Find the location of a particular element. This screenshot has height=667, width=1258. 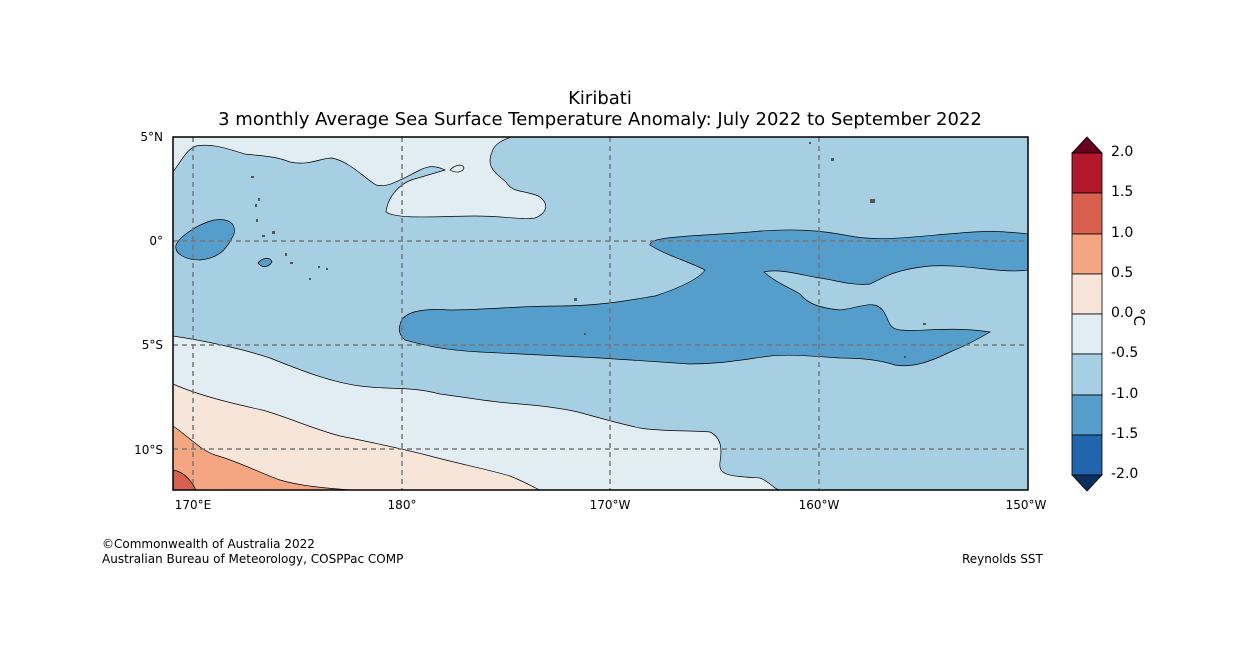

colorbar-label-0.5: 0.5 is located at coordinates (1122, 273).